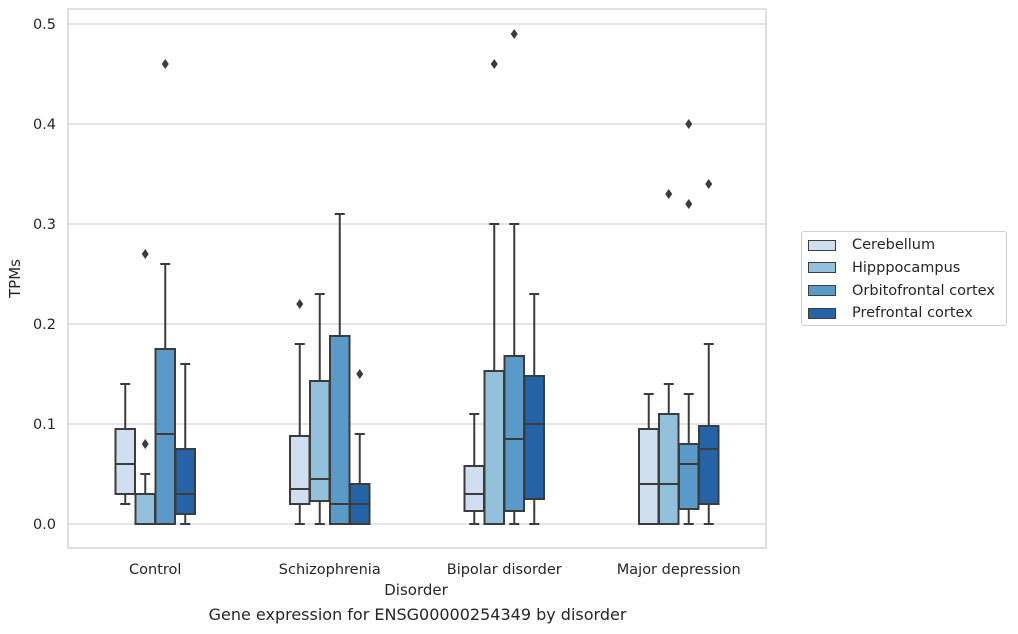  Describe the element at coordinates (894, 245) in the screenshot. I see `legend-label: Cerebellum` at that location.